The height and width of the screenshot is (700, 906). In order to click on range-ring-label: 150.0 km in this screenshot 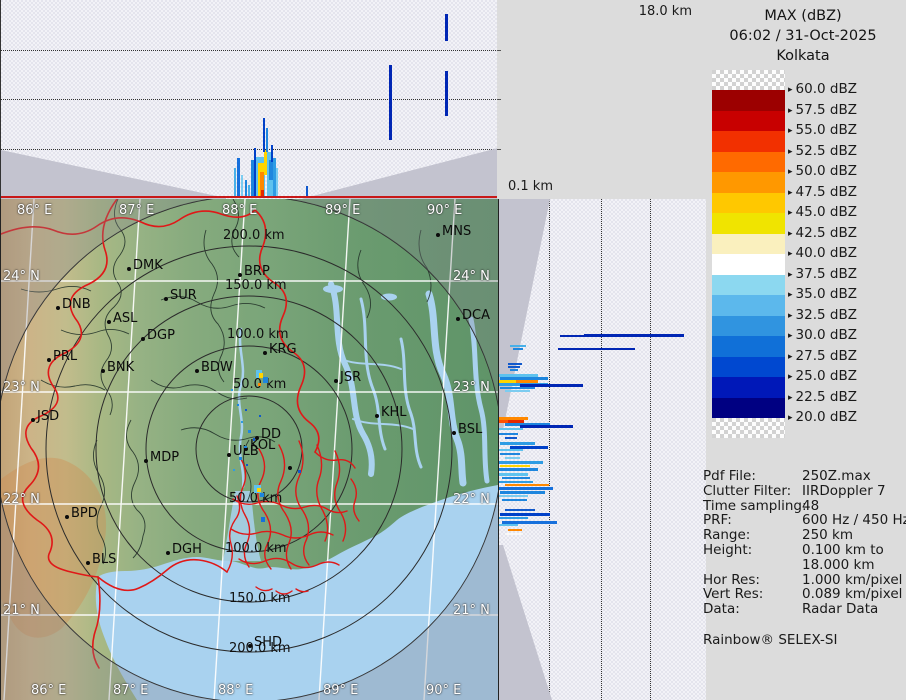, I will do `click(260, 598)`.